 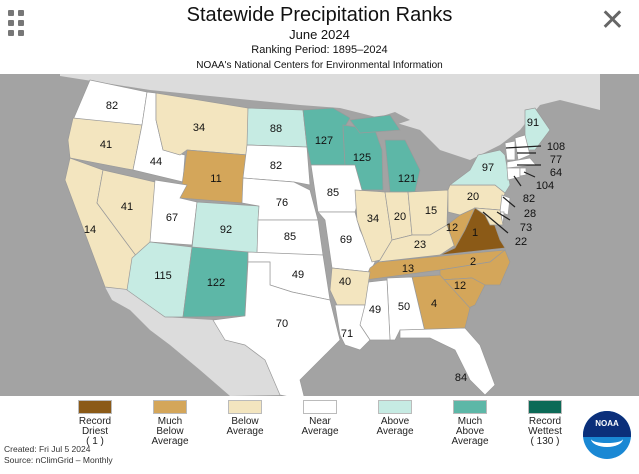 I want to click on state-rank-nc: 2, so click(x=473, y=262).